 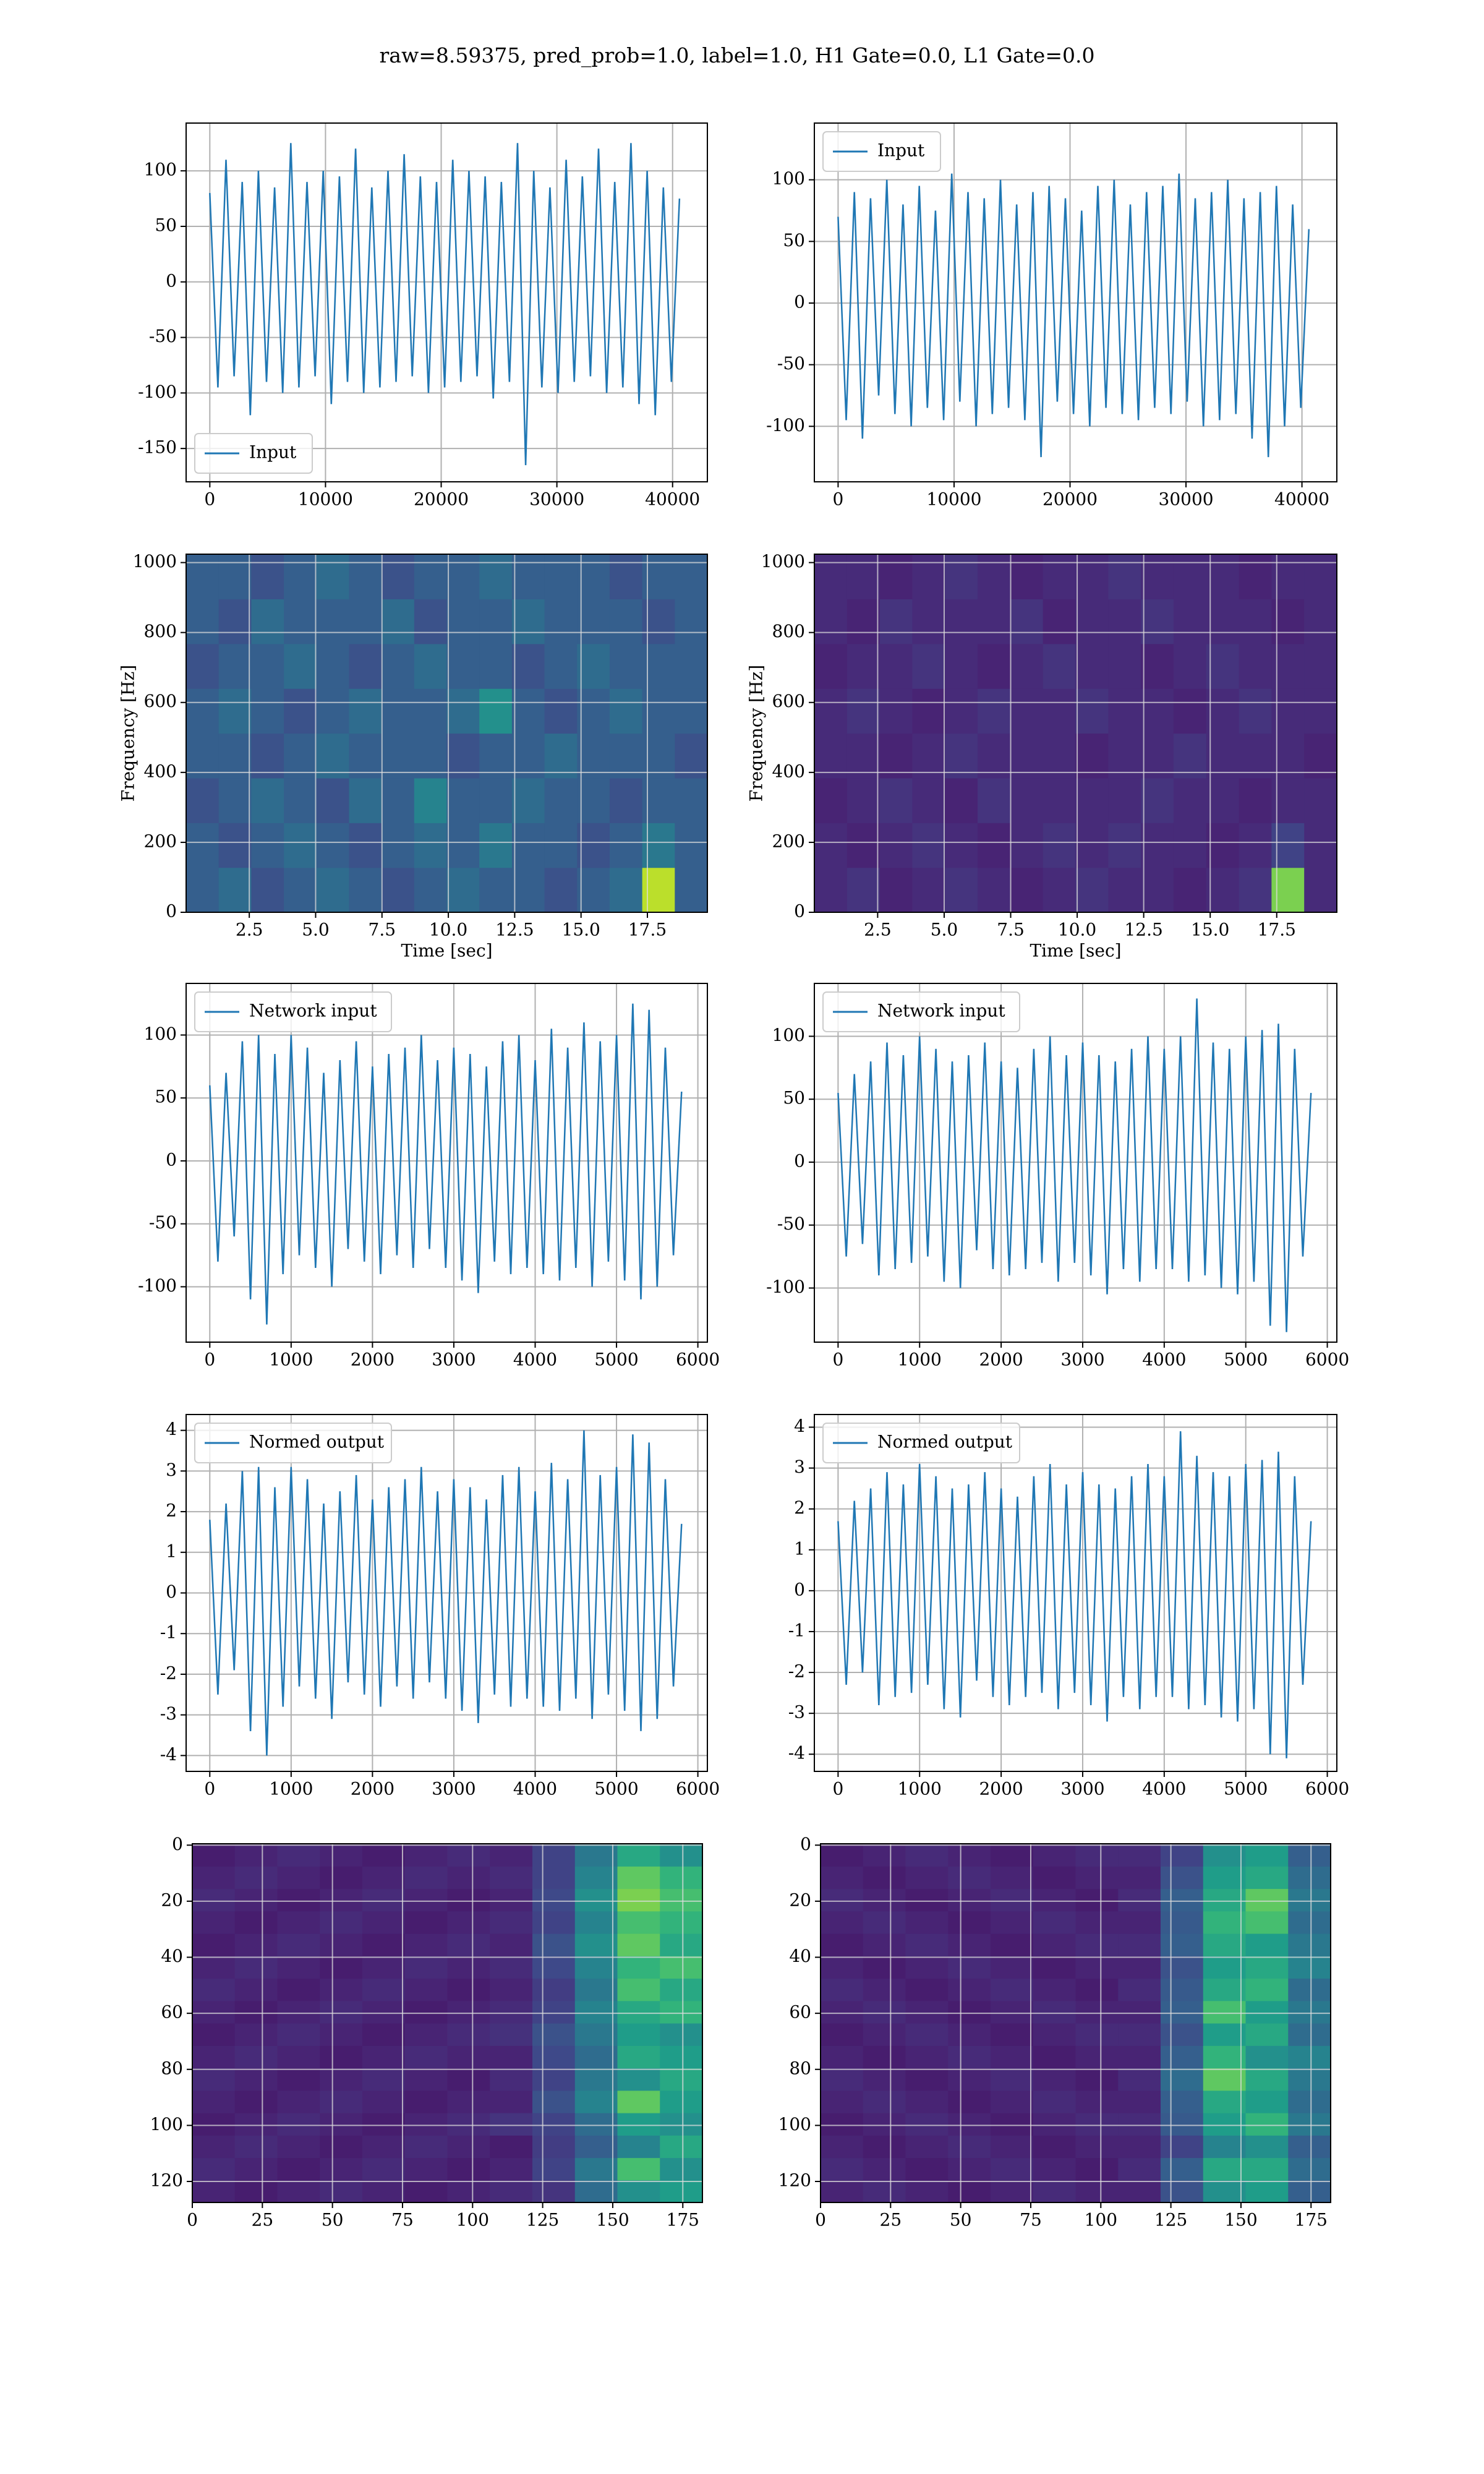 I want to click on y-tick-label: 50, so click(x=166, y=1097).